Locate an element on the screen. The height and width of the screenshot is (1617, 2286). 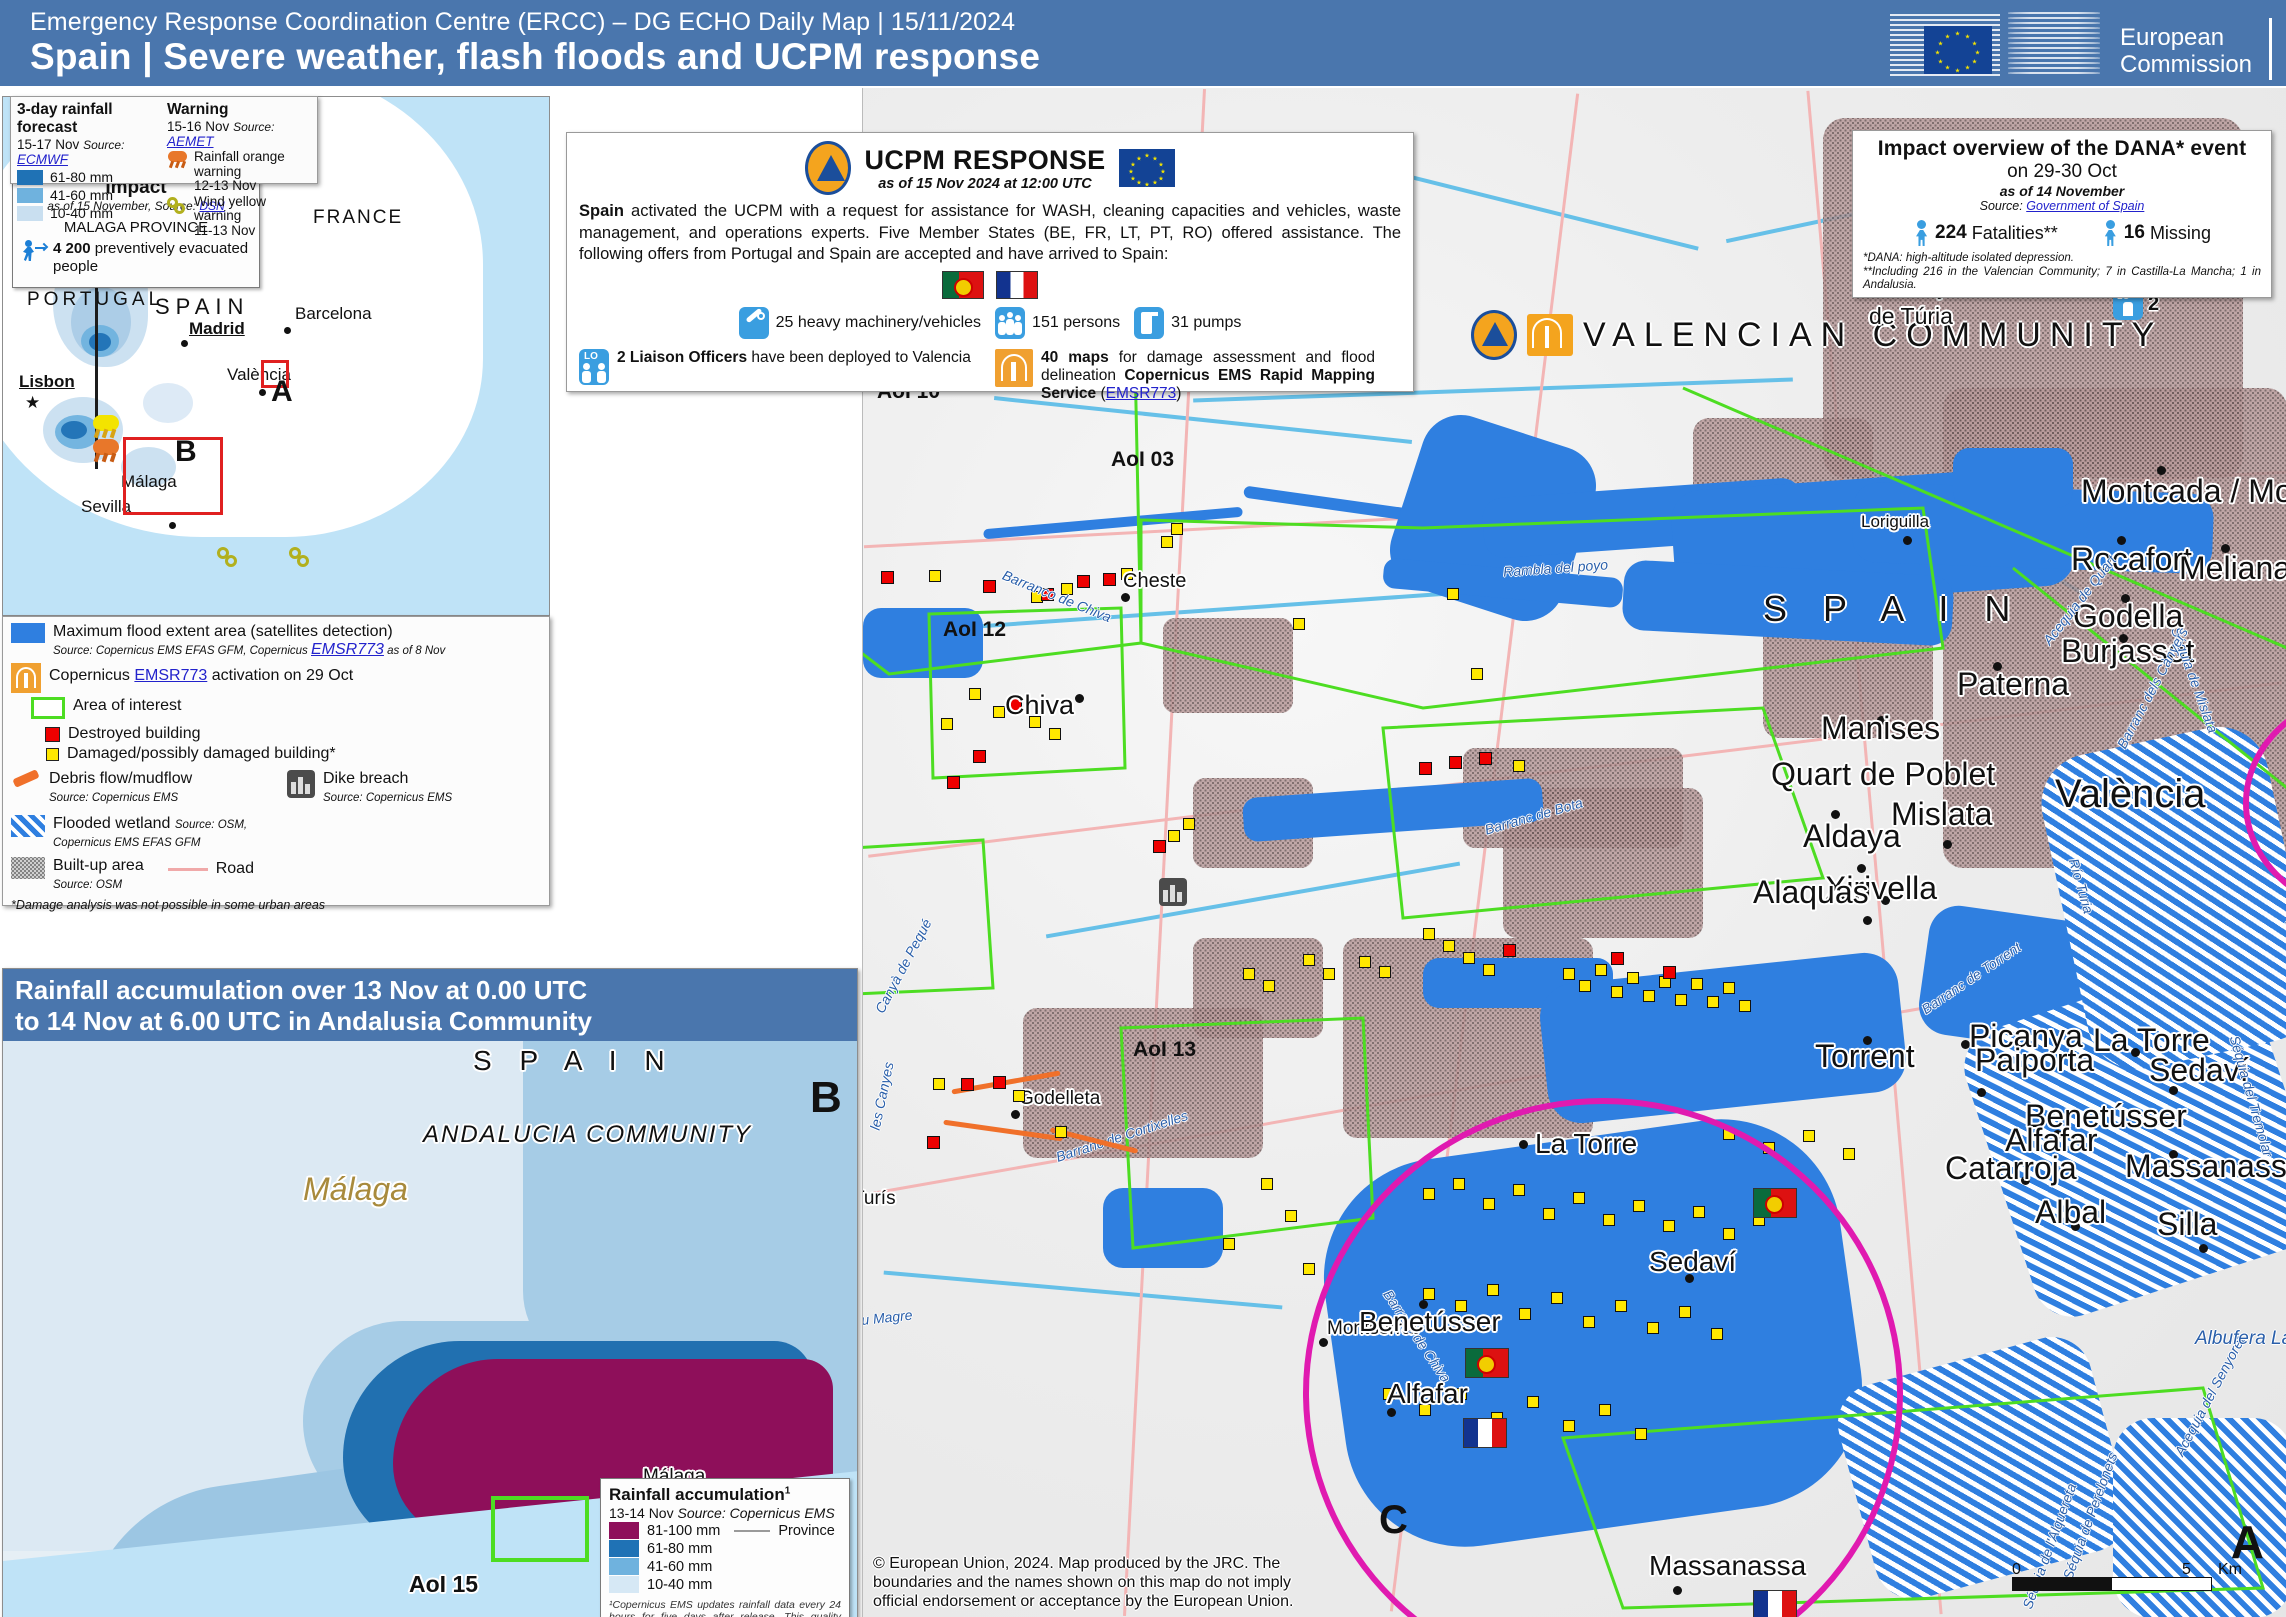
impact-stat-fatalities: 224 Fatalities** is located at coordinates (1985, 233).